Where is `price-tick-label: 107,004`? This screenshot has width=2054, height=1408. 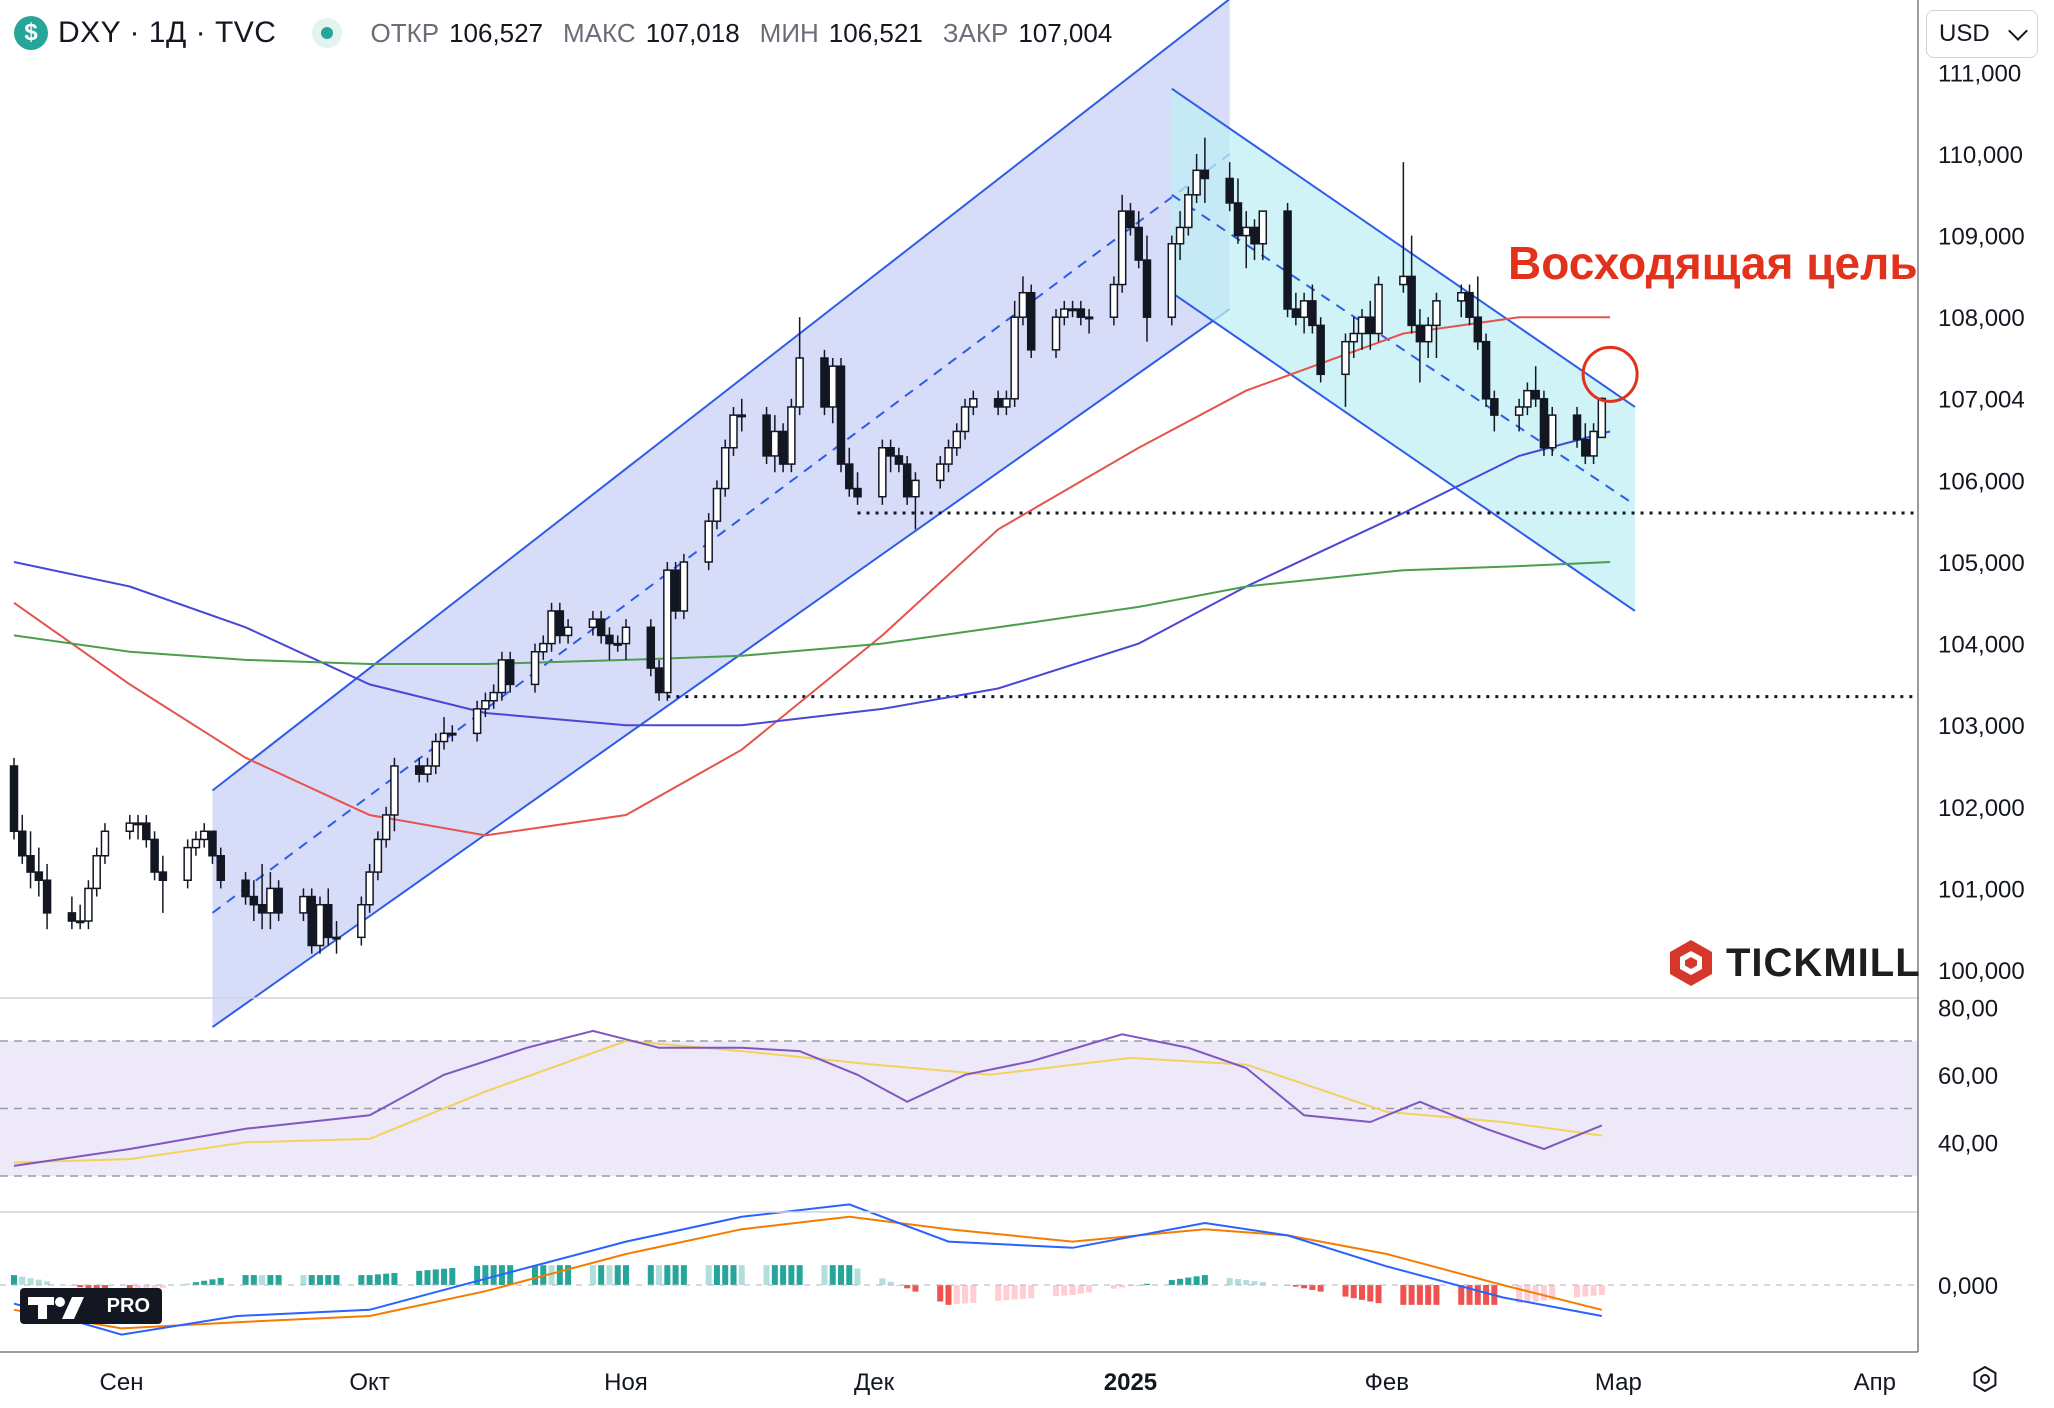 price-tick-label: 107,004 is located at coordinates (1981, 399).